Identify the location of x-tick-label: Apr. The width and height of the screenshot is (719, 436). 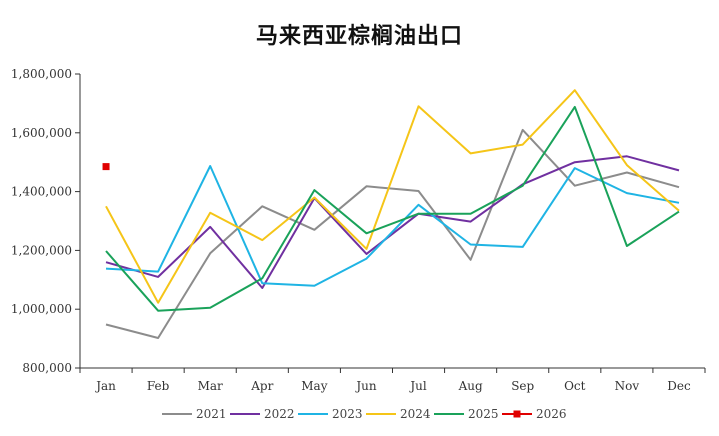
(261, 386).